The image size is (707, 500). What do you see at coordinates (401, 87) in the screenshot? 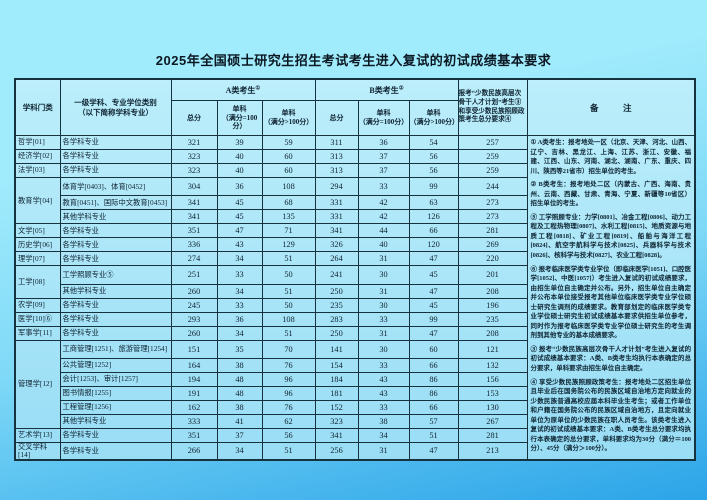
I see `header-group-b-sup: ②` at bounding box center [401, 87].